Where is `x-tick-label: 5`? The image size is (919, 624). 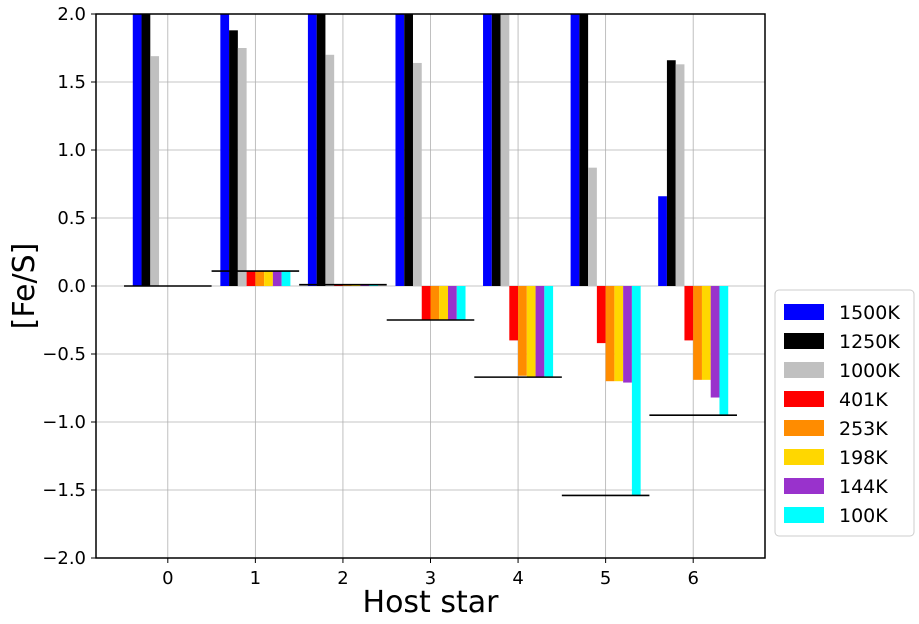
x-tick-label: 5 is located at coordinates (605, 578).